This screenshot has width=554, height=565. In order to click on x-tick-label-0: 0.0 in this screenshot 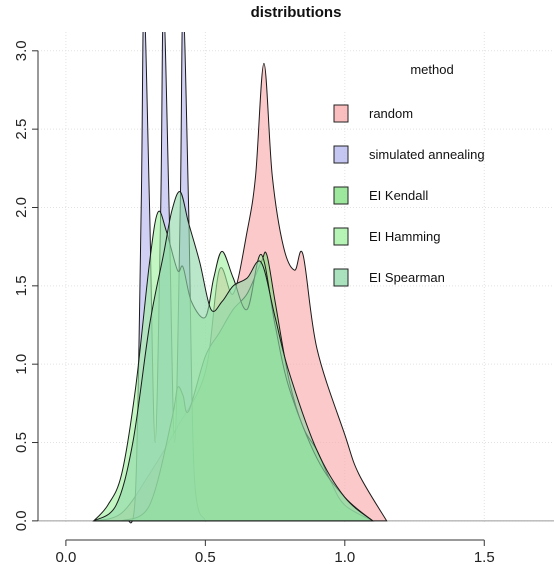, I will do `click(65, 557)`.